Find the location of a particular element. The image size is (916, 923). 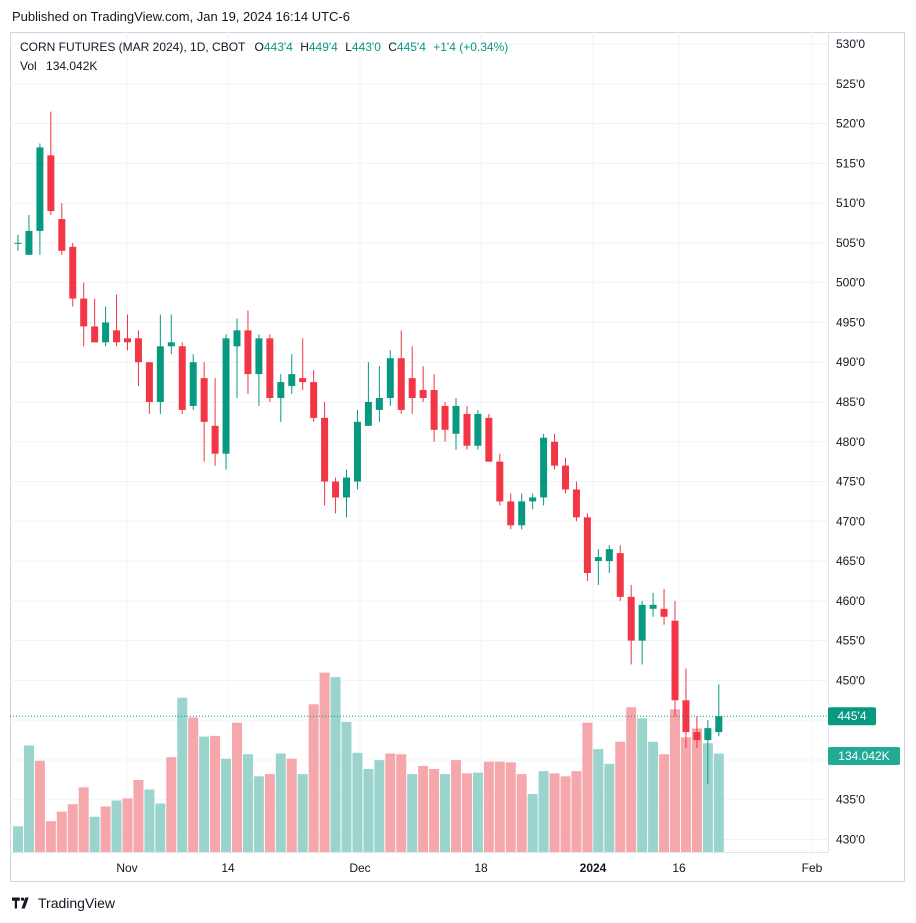

open-label: O is located at coordinates (259, 47).